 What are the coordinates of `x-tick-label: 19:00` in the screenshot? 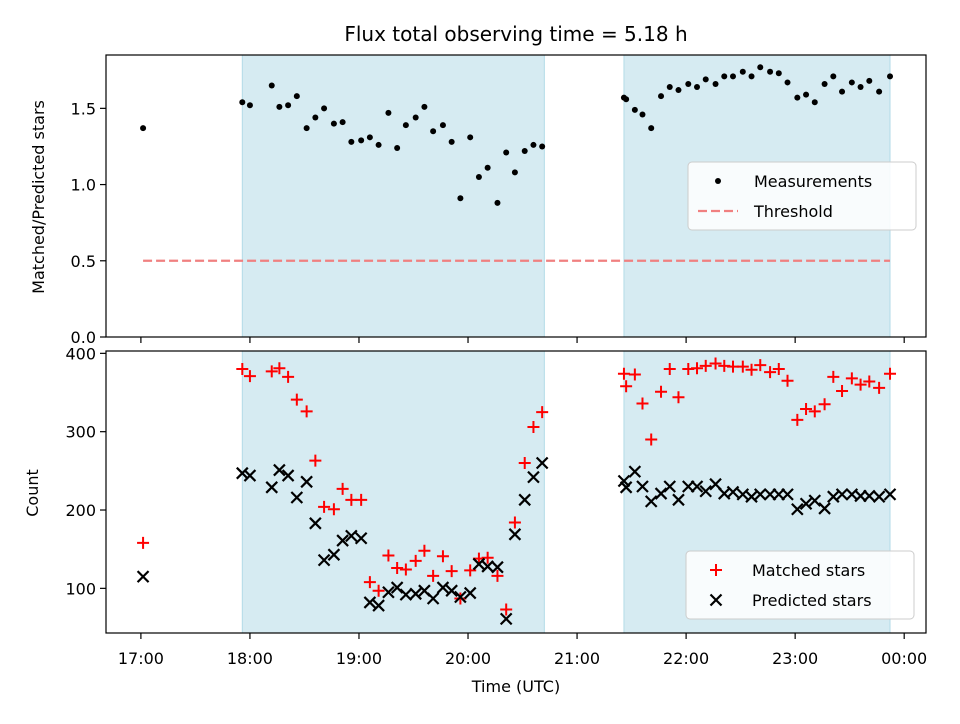 It's located at (359, 658).